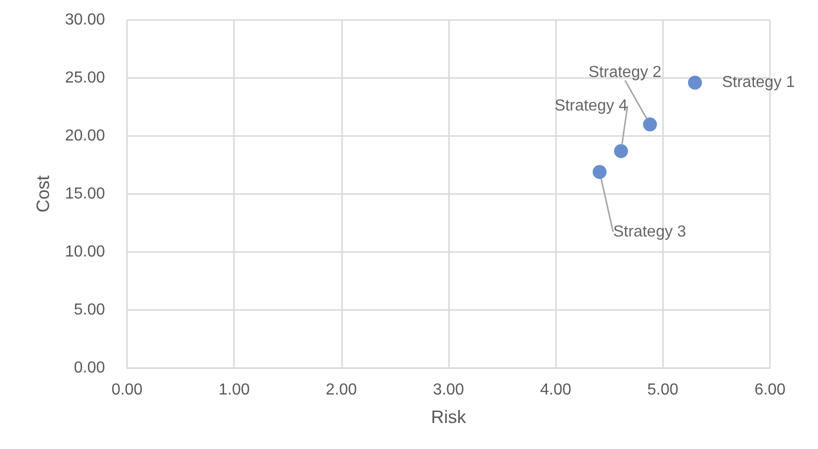 The width and height of the screenshot is (818, 449). What do you see at coordinates (759, 83) in the screenshot?
I see `series-label: Strategy 1` at bounding box center [759, 83].